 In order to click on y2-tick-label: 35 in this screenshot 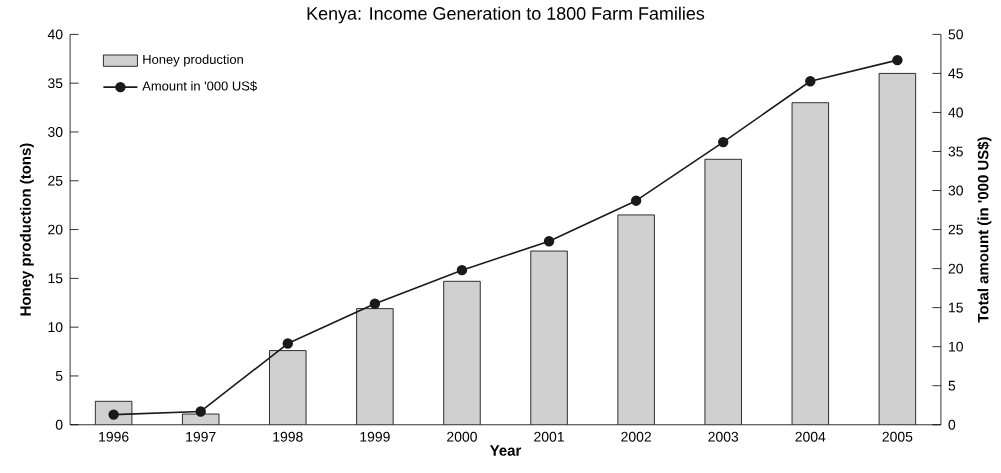, I will do `click(955, 151)`.